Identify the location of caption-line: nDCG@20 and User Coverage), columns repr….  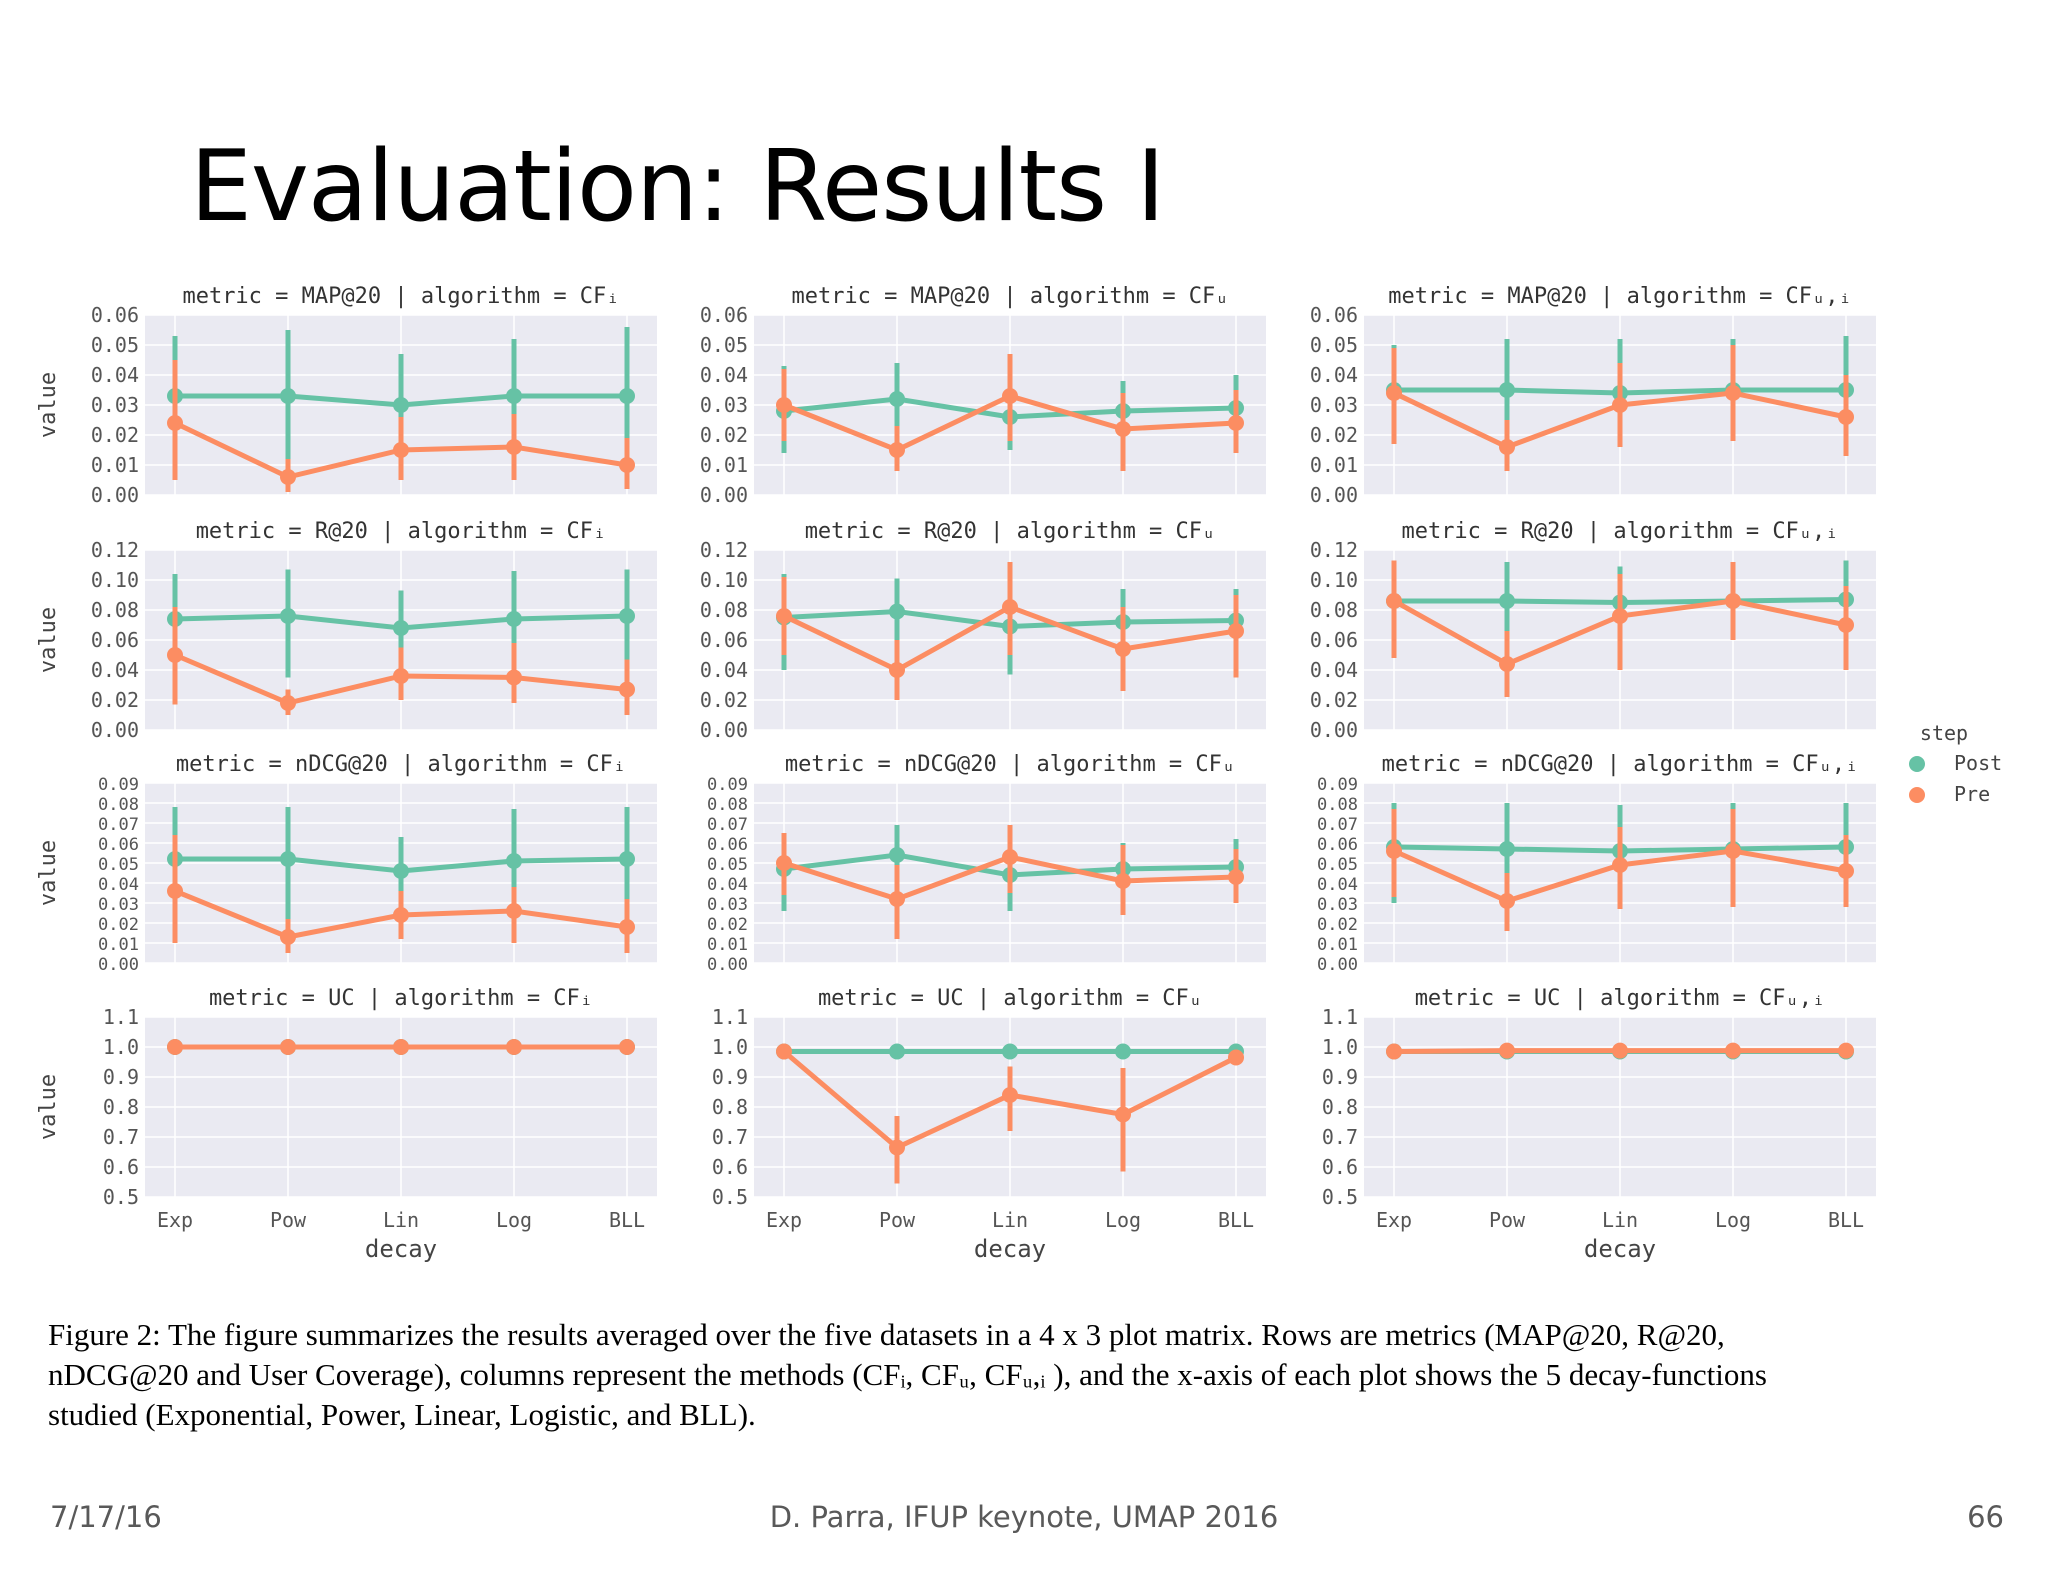
(907, 1374).